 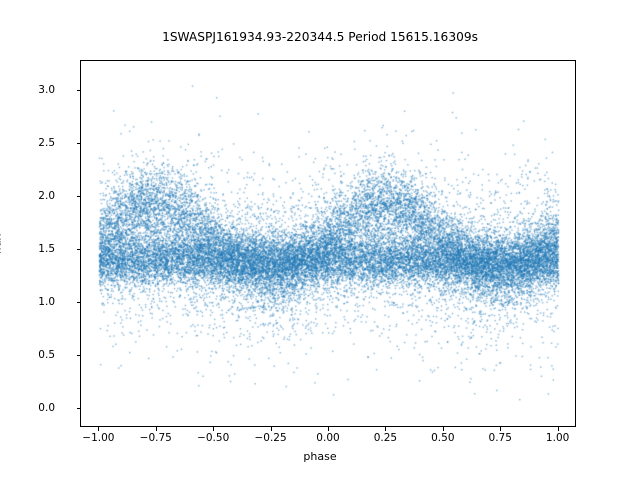 What do you see at coordinates (46, 354) in the screenshot?
I see `y-tick-label: 0.5` at bounding box center [46, 354].